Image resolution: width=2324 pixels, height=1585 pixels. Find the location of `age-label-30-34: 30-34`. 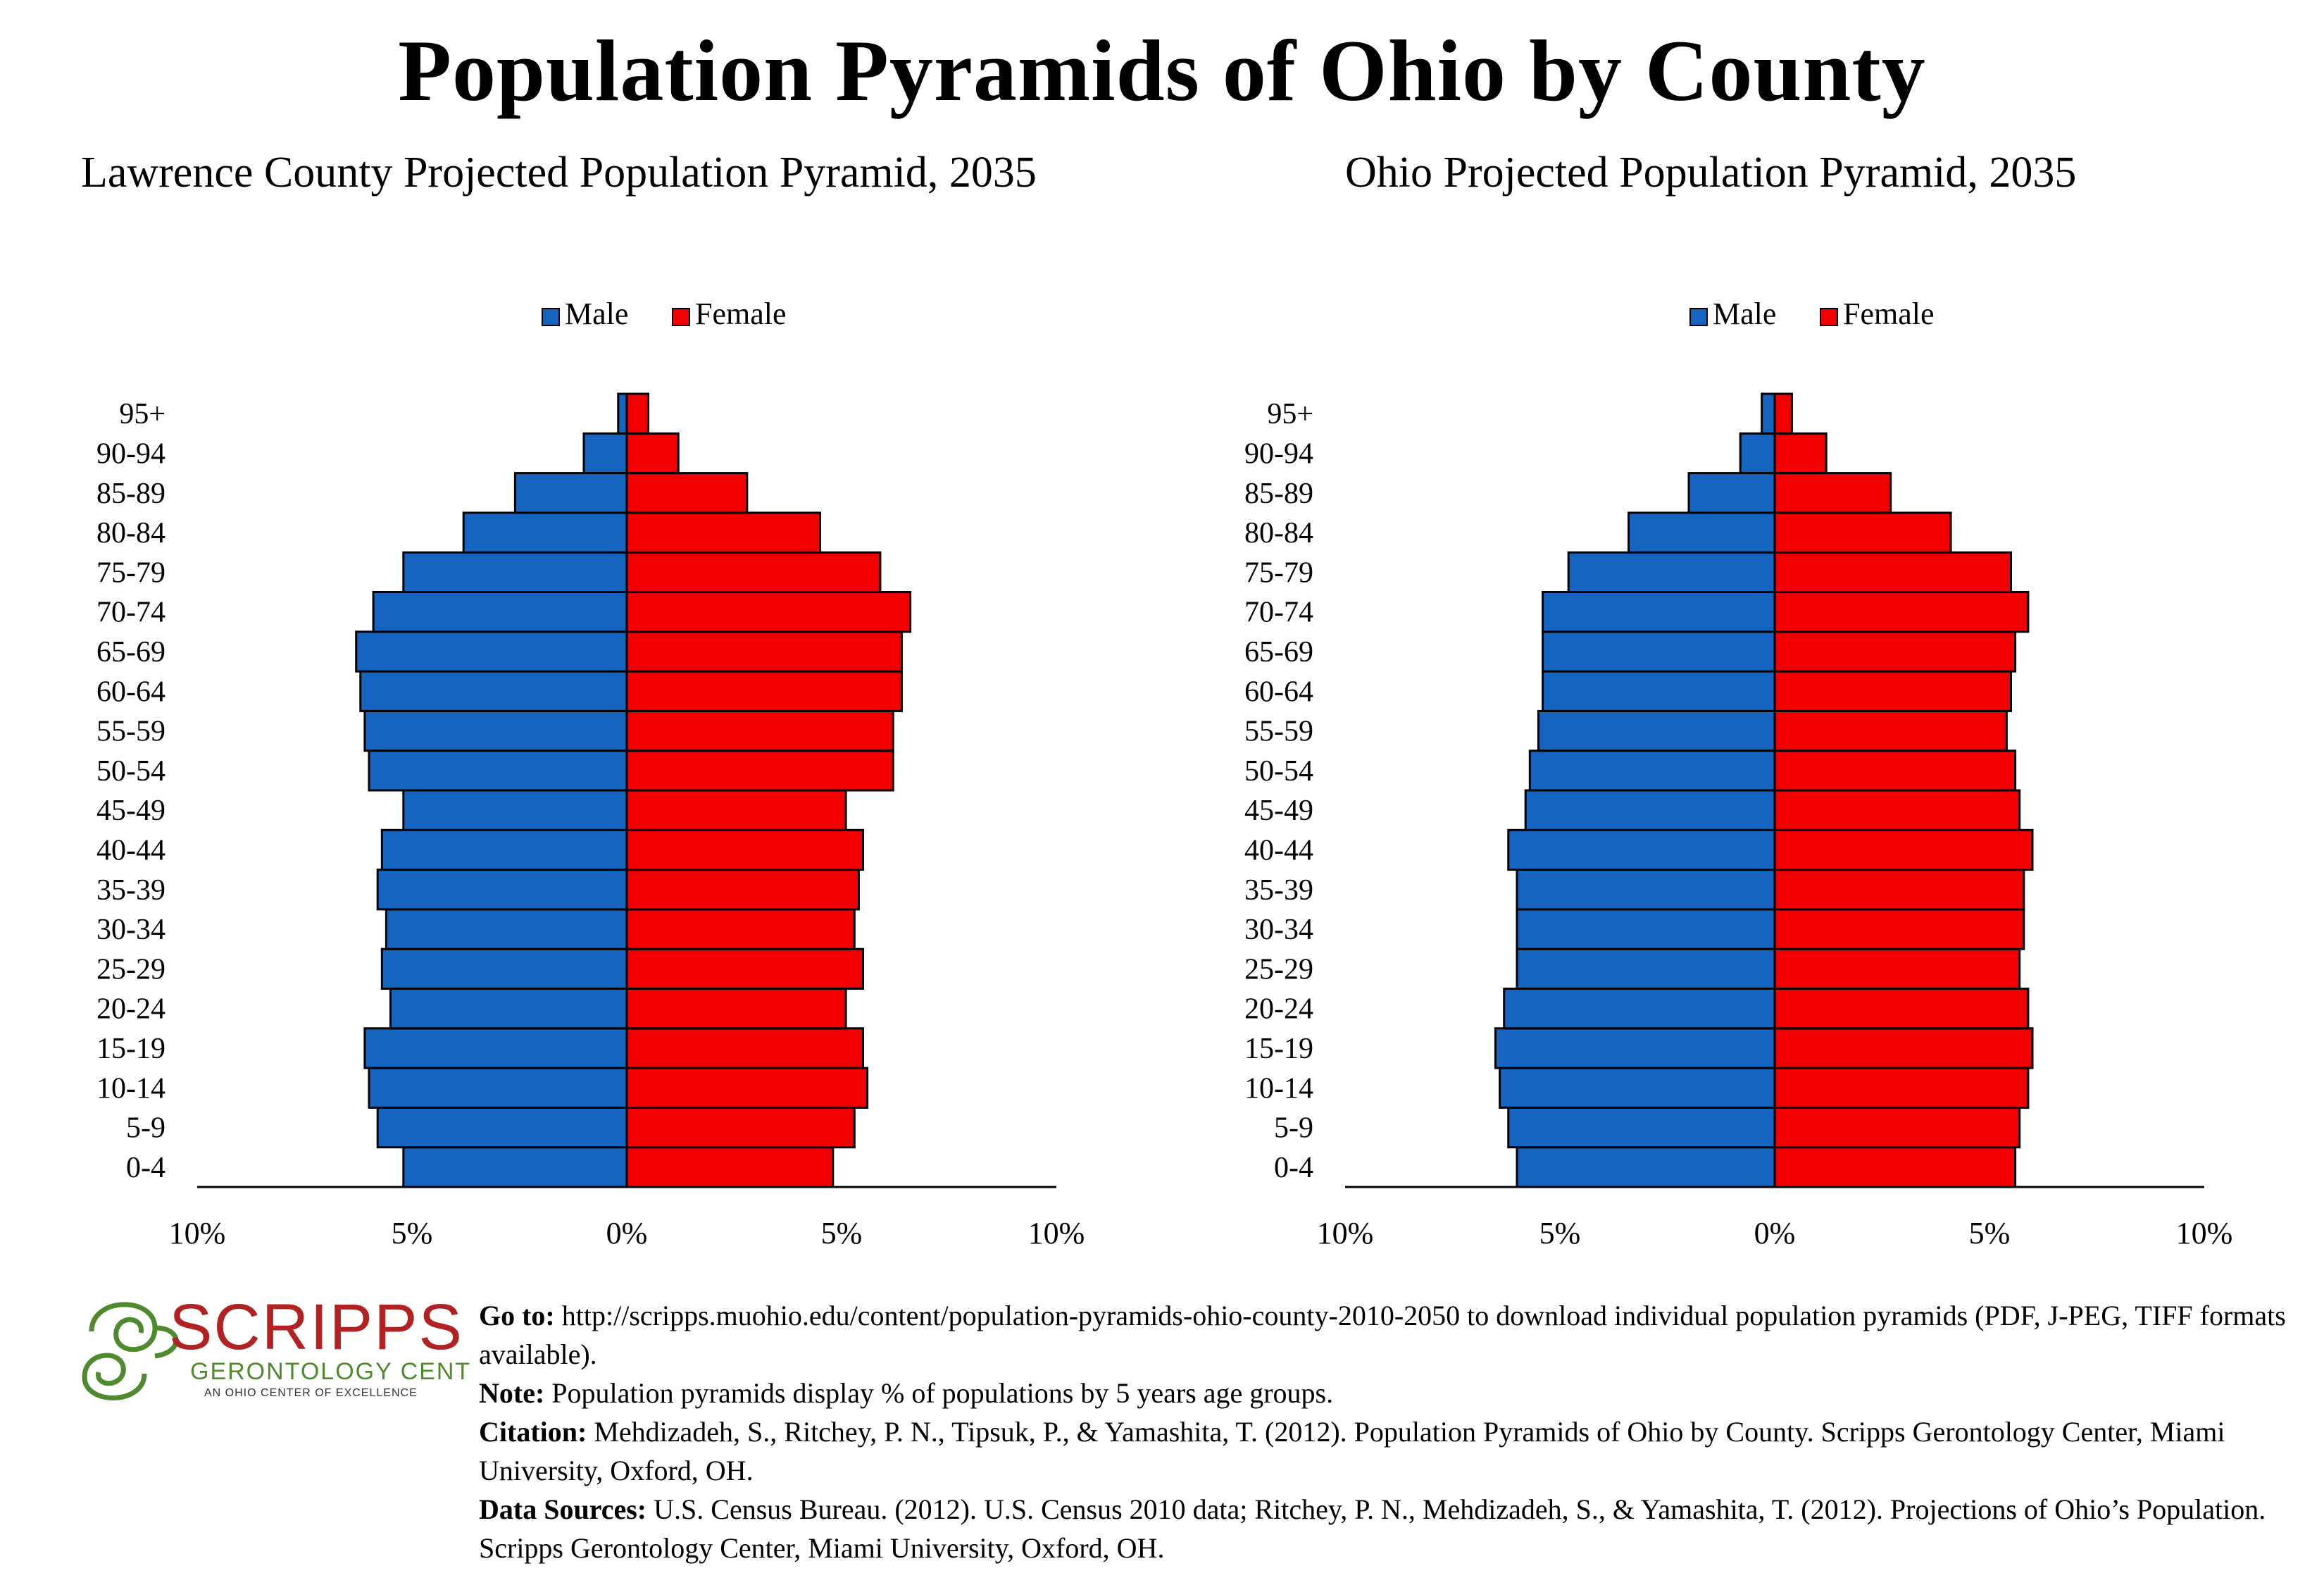

age-label-30-34: 30-34 is located at coordinates (1278, 930).